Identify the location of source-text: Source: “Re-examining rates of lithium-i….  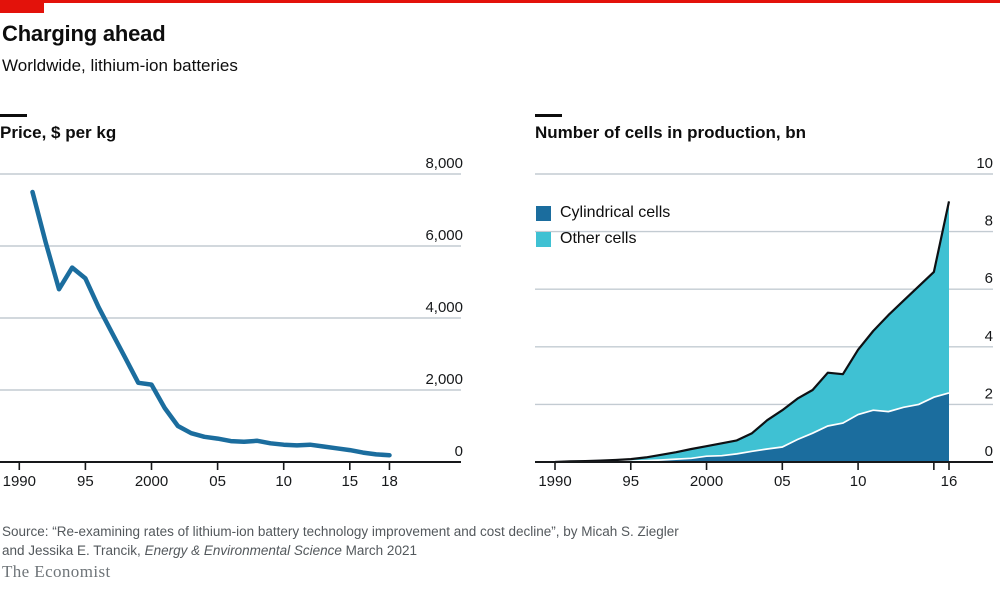
(340, 541).